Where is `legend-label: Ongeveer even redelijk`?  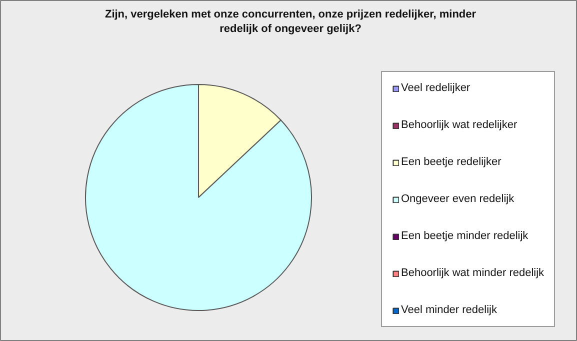
legend-label: Ongeveer even redelijk is located at coordinates (457, 199).